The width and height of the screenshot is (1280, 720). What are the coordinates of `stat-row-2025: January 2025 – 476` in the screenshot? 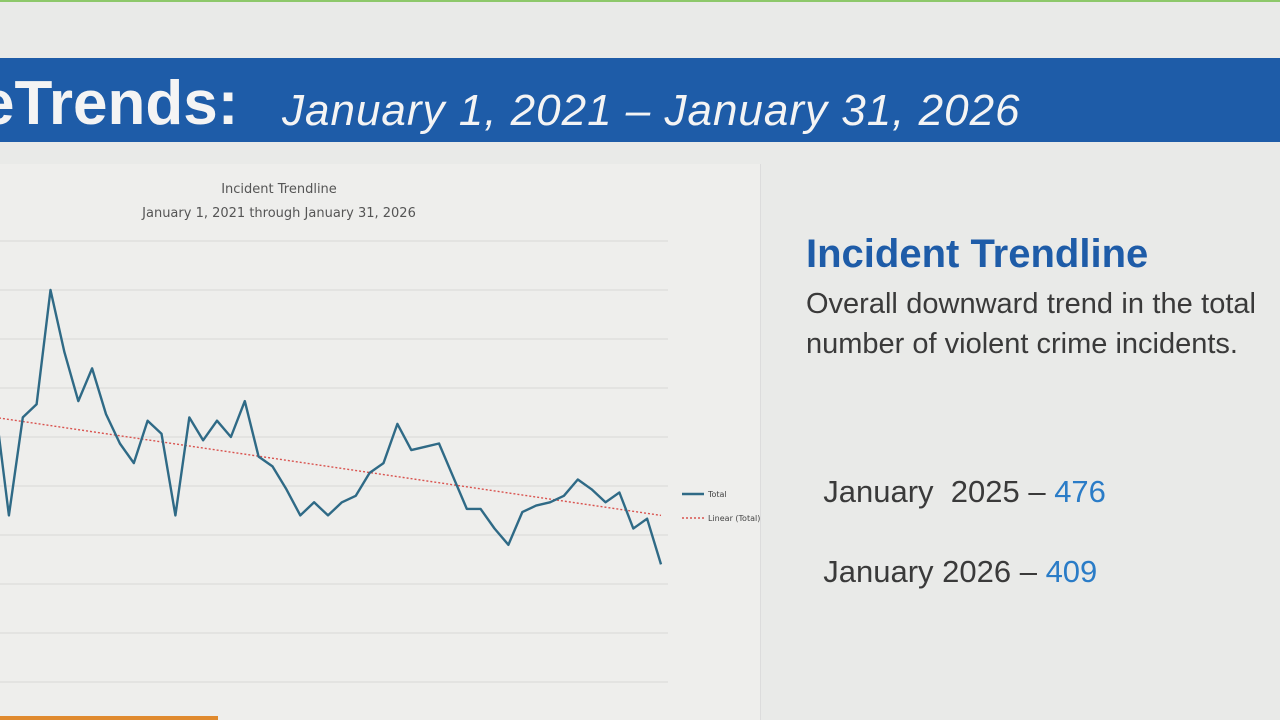 It's located at (956, 474).